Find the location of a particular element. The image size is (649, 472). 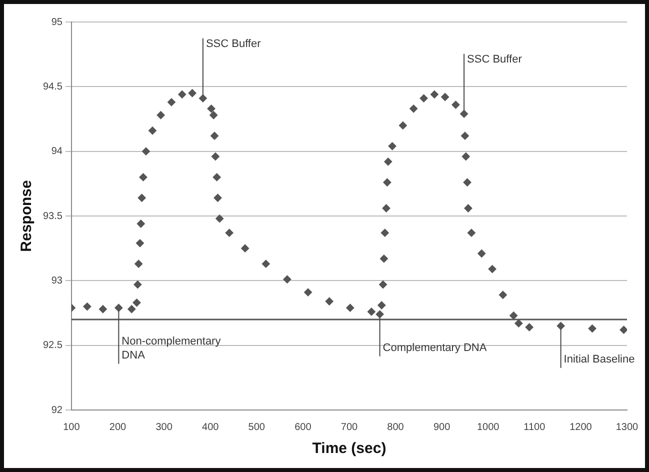

x-tick-label: 300 is located at coordinates (164, 427).